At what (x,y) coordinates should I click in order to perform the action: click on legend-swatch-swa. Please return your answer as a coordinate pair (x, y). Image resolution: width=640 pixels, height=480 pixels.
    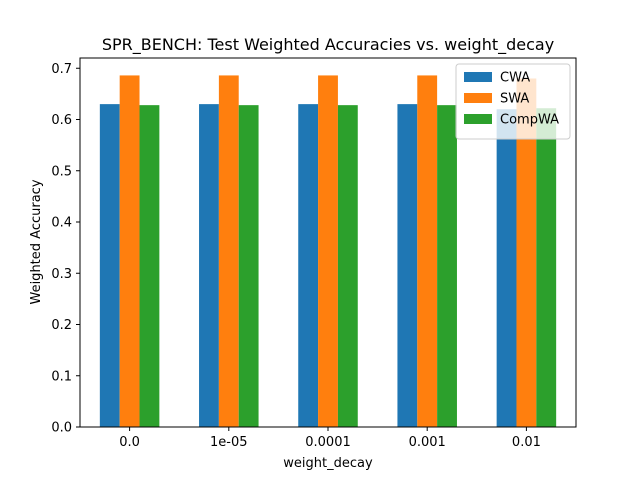
    Looking at the image, I should click on (478, 98).